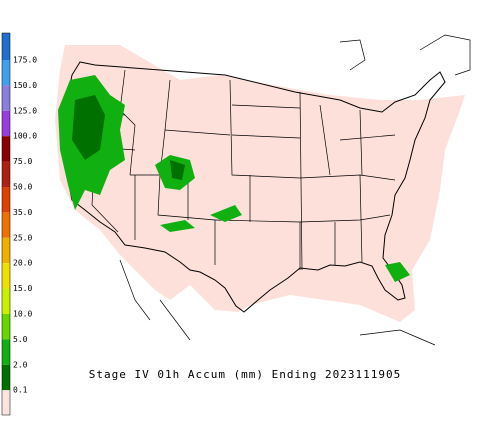 This screenshot has height=425, width=480. I want to click on colorbar-label: 15.0, so click(22, 288).